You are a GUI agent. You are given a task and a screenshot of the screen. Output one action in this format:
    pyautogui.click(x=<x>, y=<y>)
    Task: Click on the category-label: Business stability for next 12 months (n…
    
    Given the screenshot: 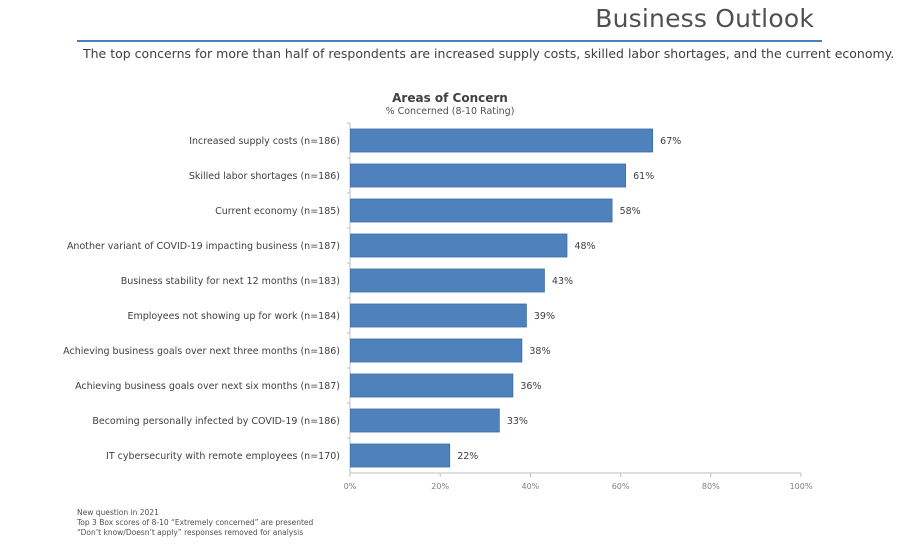 What is the action you would take?
    pyautogui.click(x=230, y=281)
    